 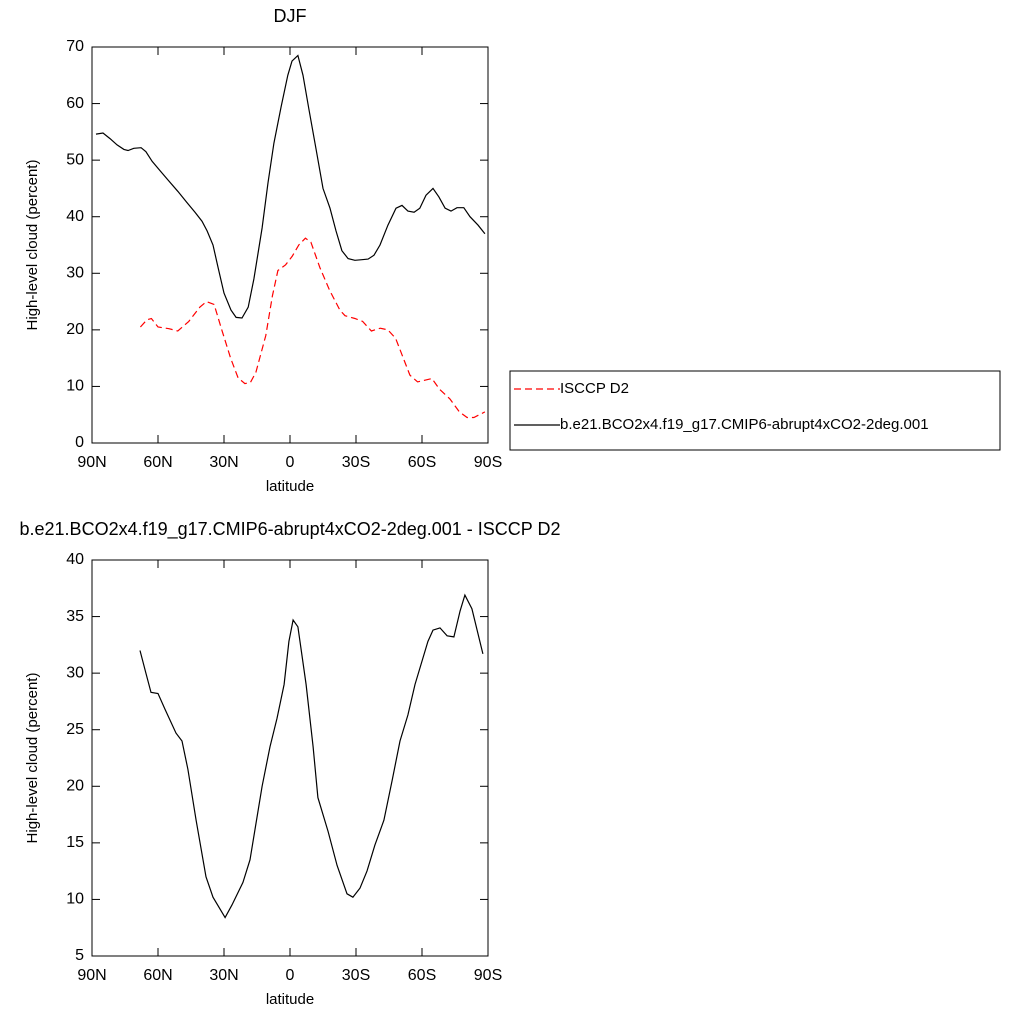 I want to click on y-tick-label: 70, so click(x=75, y=46).